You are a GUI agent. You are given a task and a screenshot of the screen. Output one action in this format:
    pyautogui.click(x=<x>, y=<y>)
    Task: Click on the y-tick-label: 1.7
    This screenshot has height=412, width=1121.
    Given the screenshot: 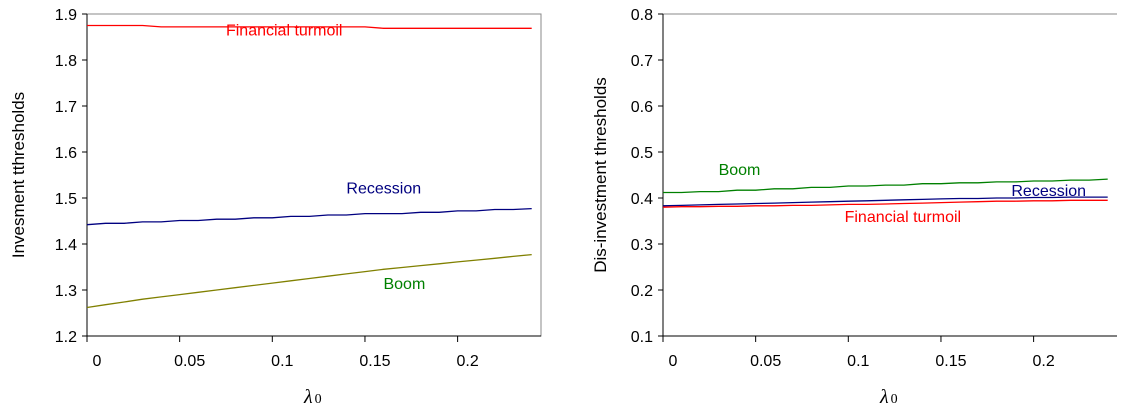 What is the action you would take?
    pyautogui.click(x=66, y=107)
    